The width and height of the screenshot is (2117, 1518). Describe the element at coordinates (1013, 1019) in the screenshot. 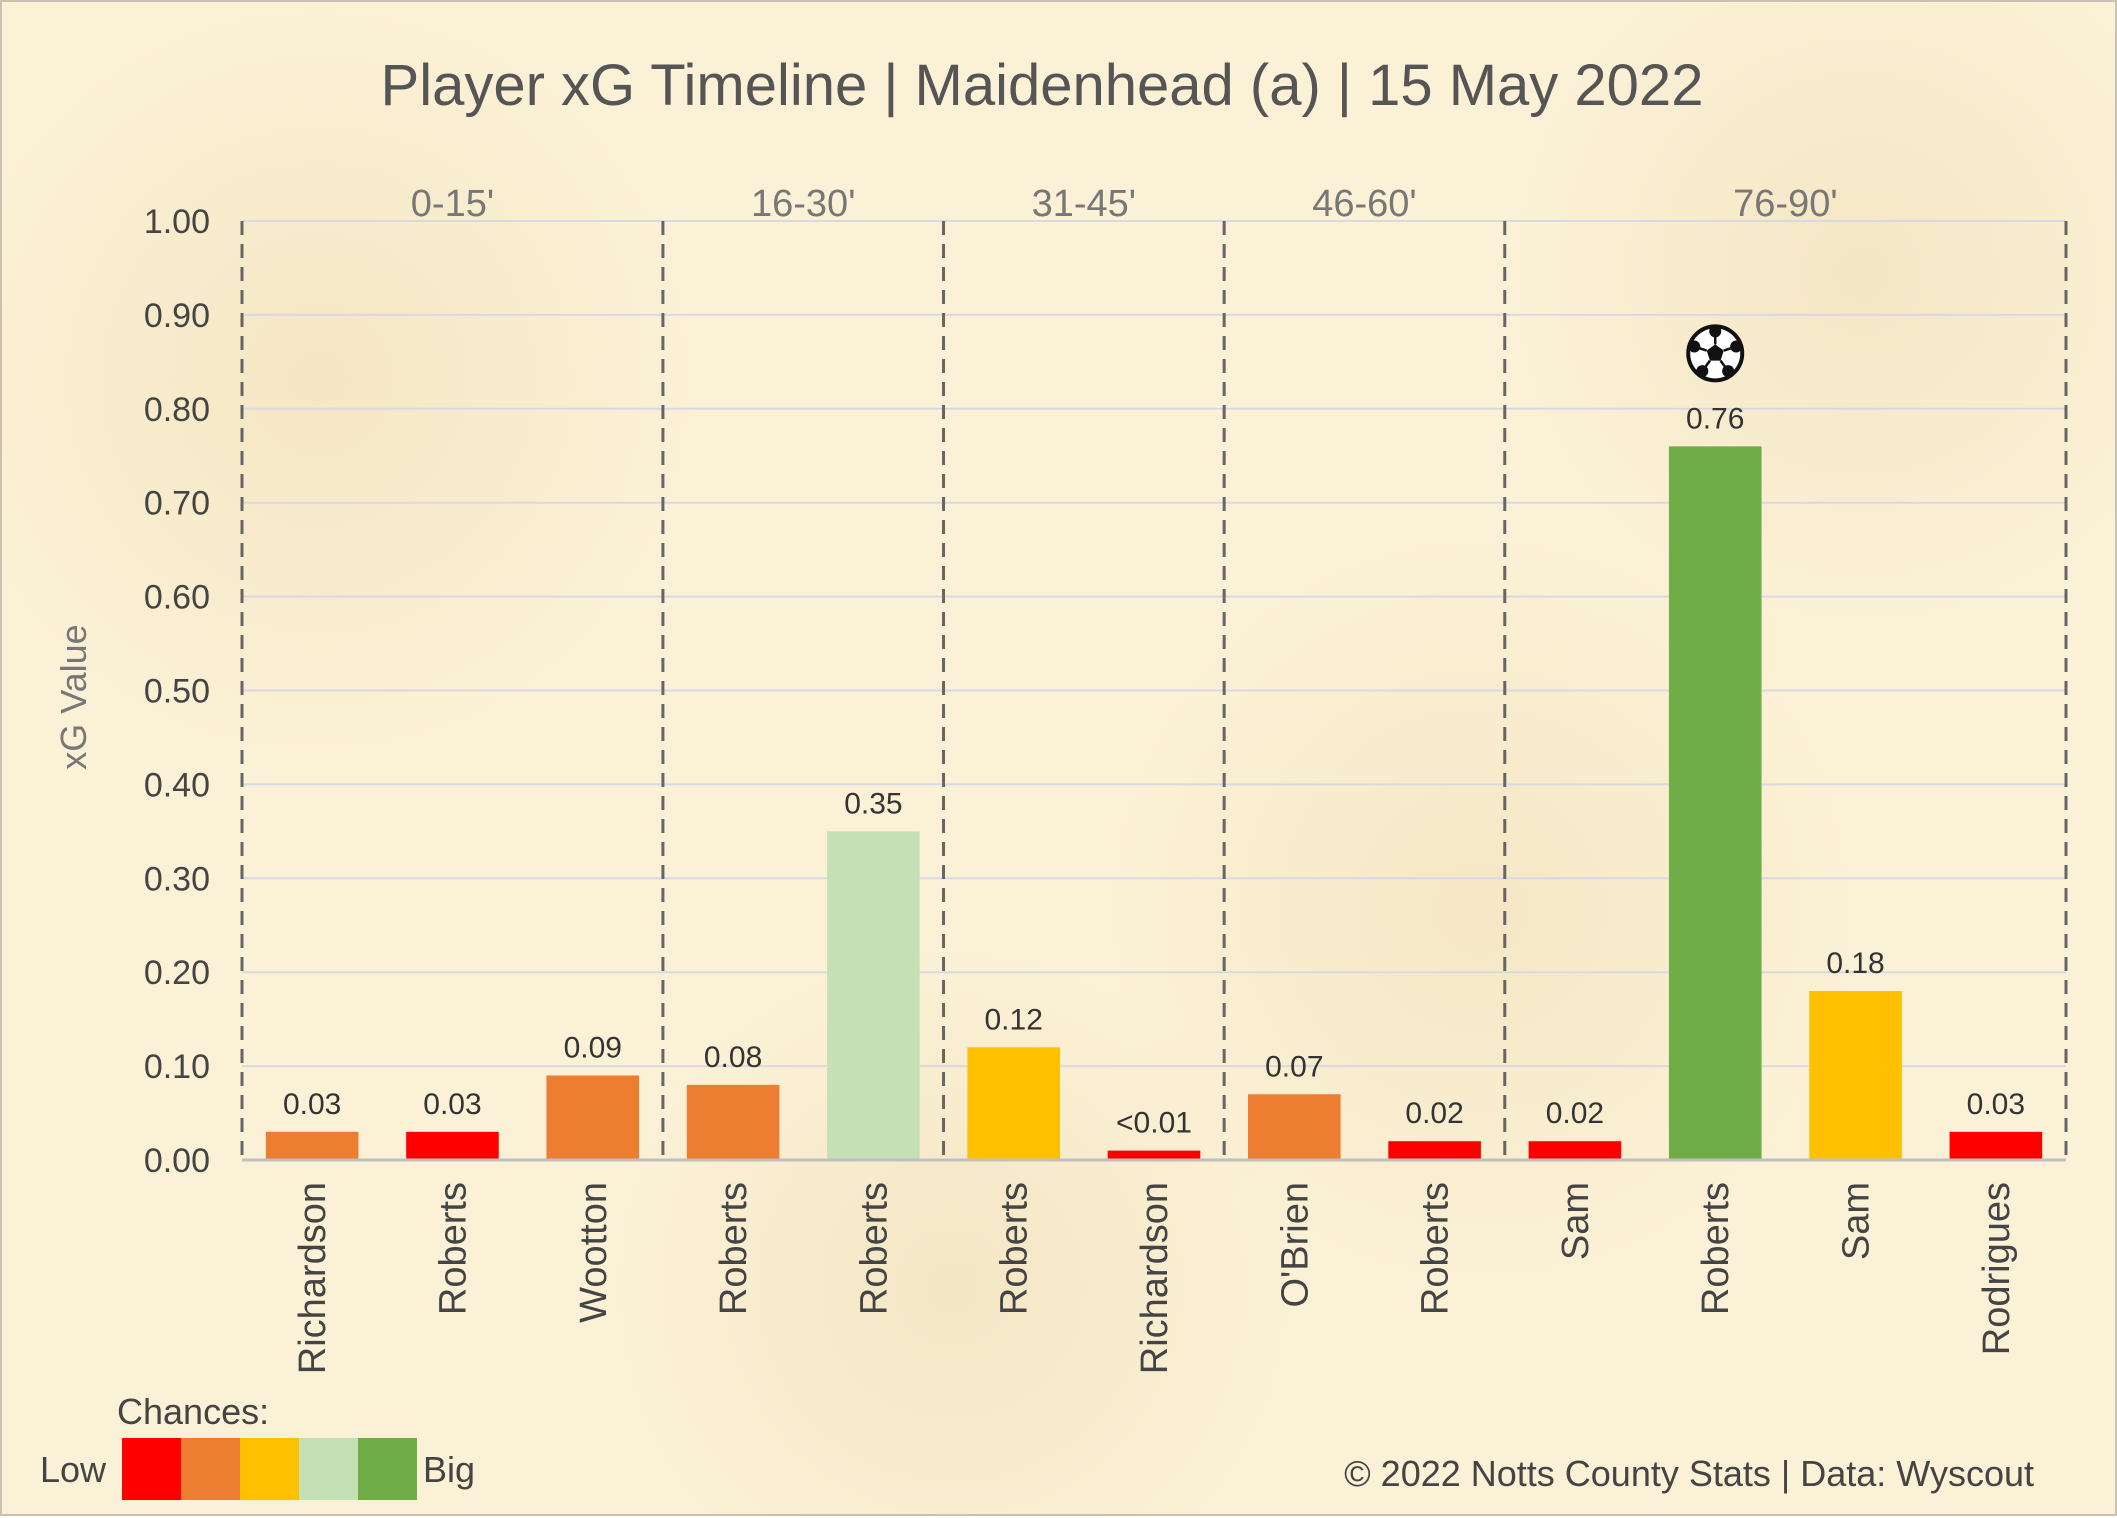

I see `data-label: 0.12` at that location.